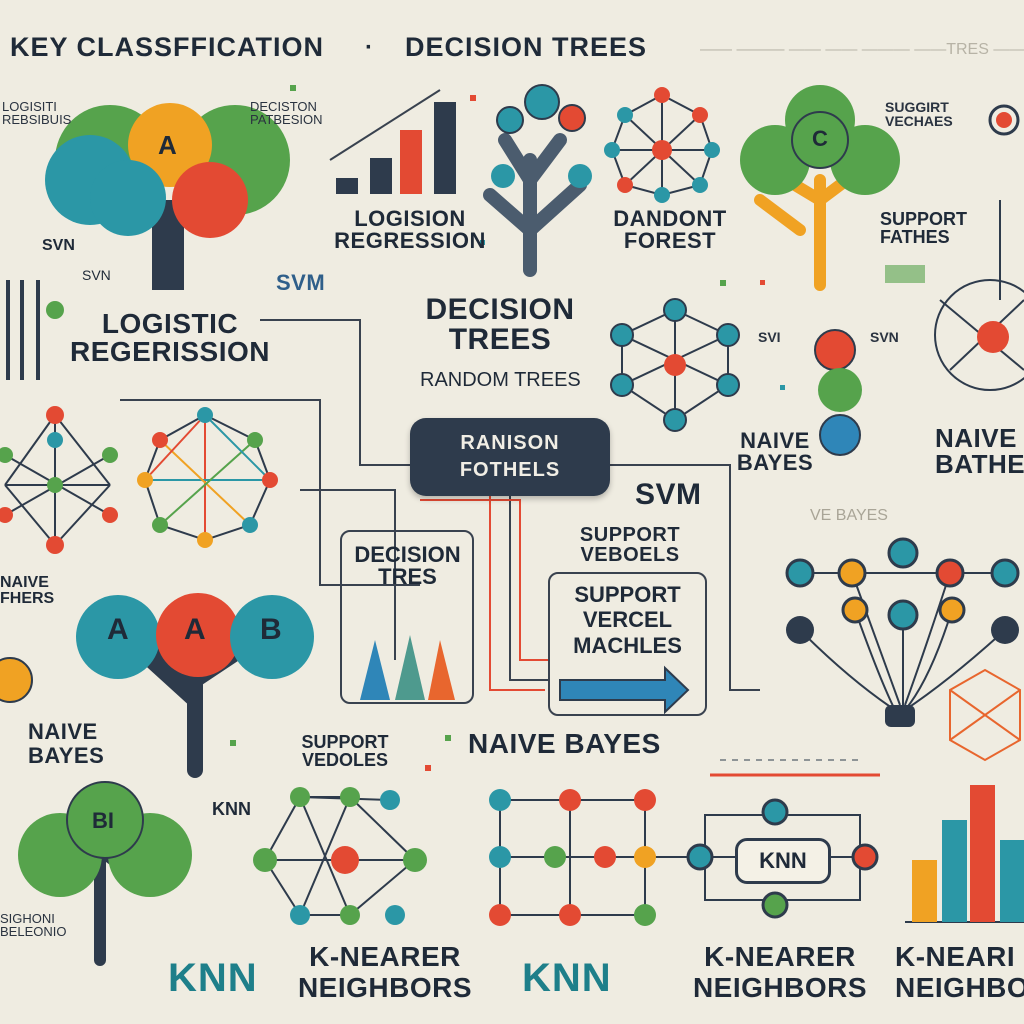  Describe the element at coordinates (526, 47) in the screenshot. I see `header-title-right: DECISION TREES` at that location.